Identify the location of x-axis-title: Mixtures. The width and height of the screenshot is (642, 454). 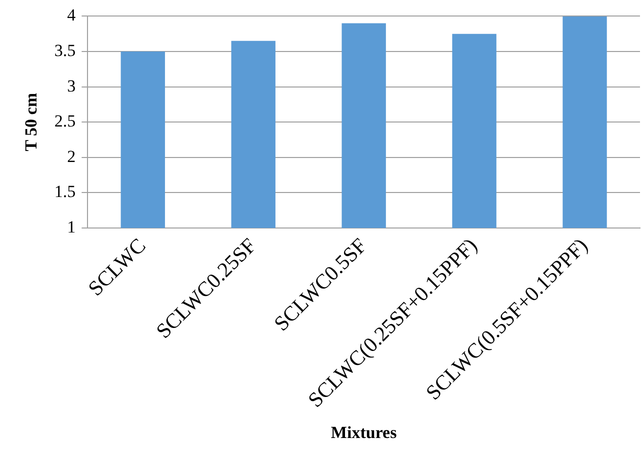
(364, 432).